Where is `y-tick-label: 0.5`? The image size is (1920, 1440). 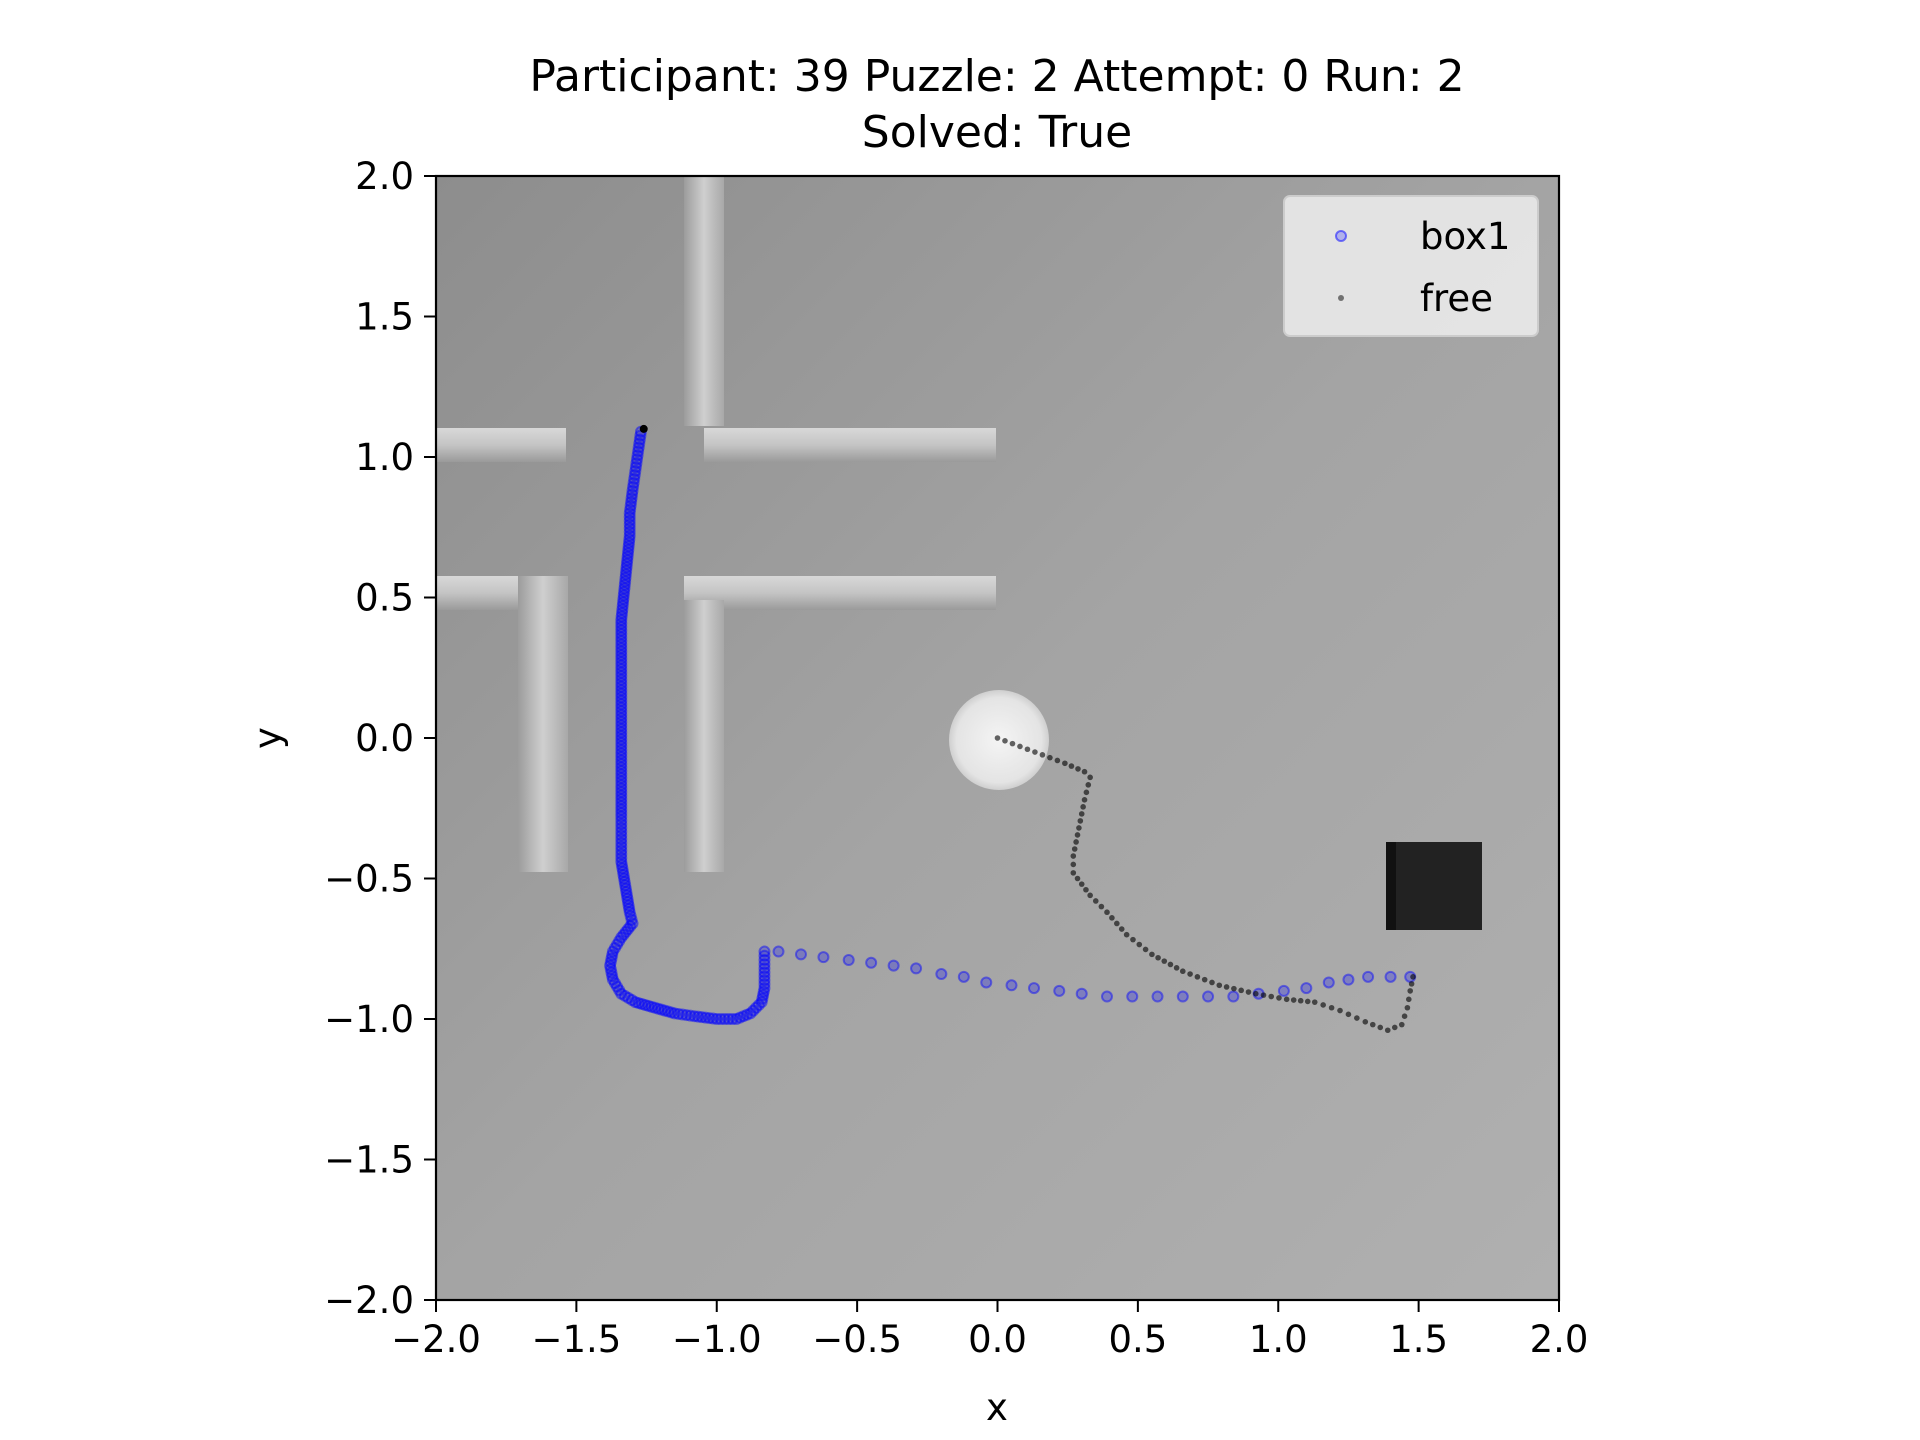
y-tick-label: 0.5 is located at coordinates (384, 598).